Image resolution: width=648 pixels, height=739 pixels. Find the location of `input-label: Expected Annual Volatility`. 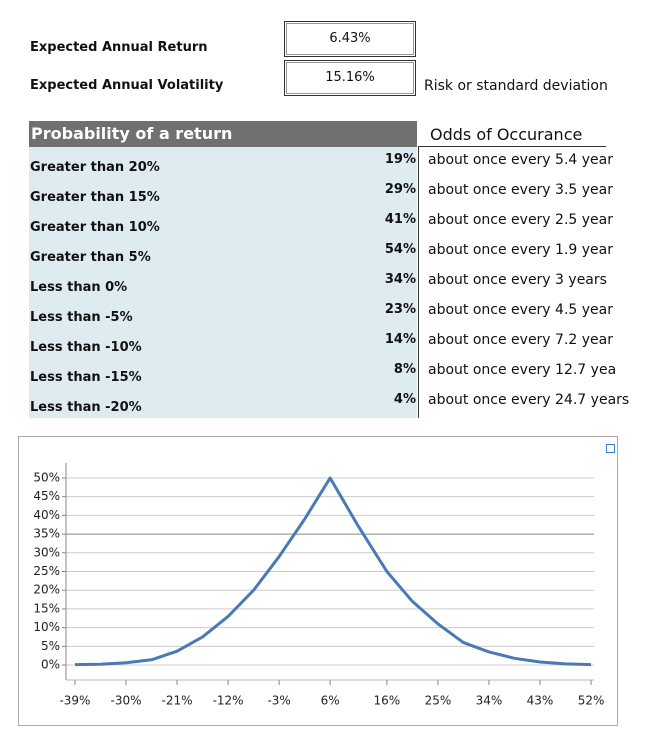

input-label: Expected Annual Volatility is located at coordinates (127, 85).